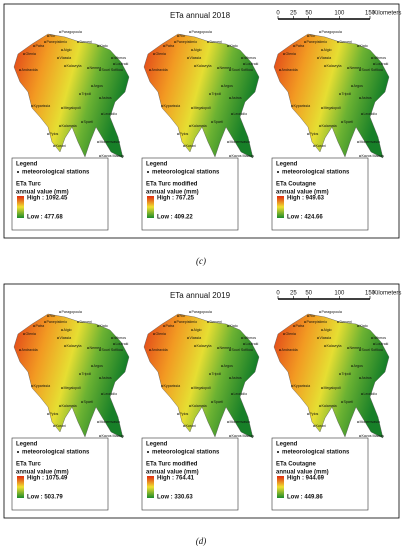  What do you see at coordinates (200, 295) in the screenshot?
I see `panel-title: ETa annual 2019` at bounding box center [200, 295].